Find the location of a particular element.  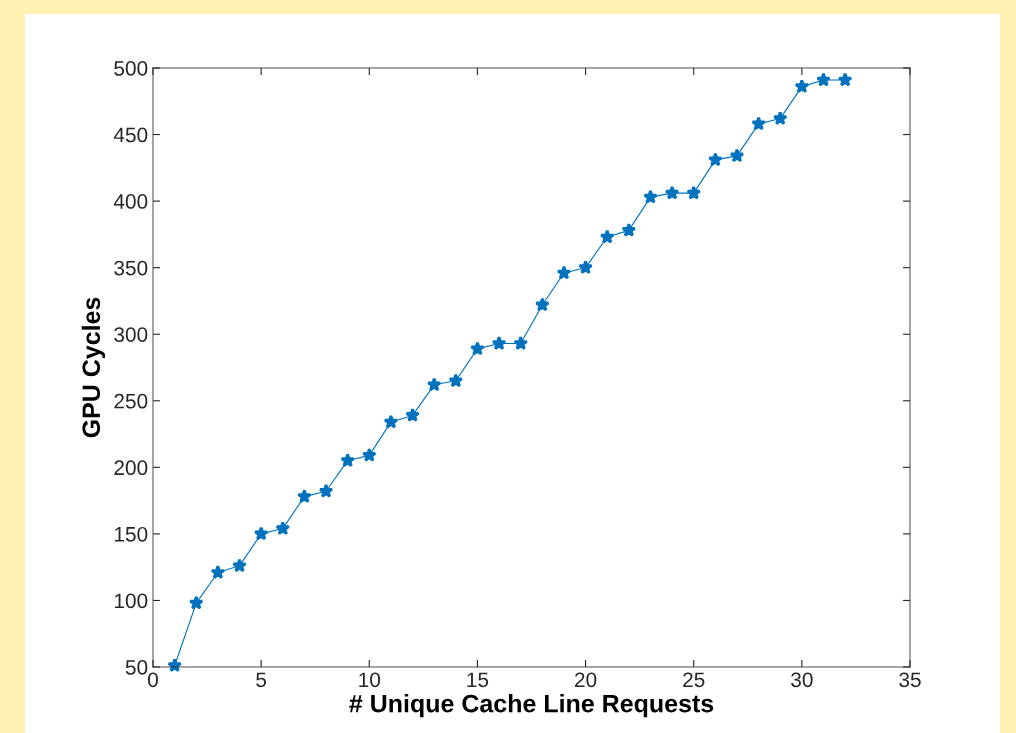

y-tick-label: 150 is located at coordinates (131, 534).